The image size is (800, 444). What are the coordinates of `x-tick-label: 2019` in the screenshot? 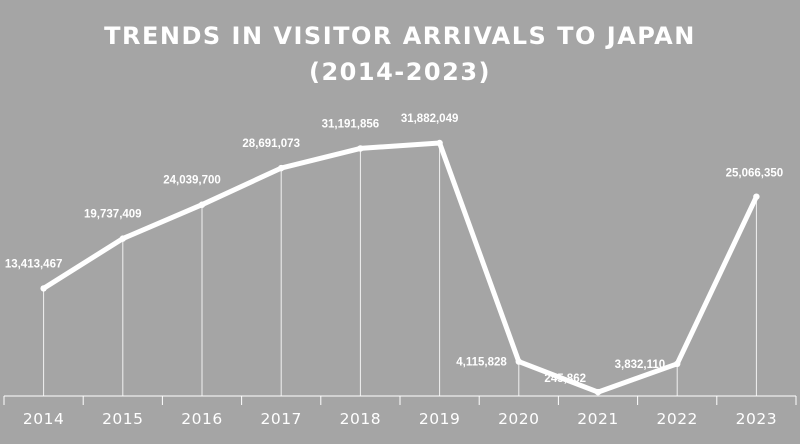 It's located at (439, 419).